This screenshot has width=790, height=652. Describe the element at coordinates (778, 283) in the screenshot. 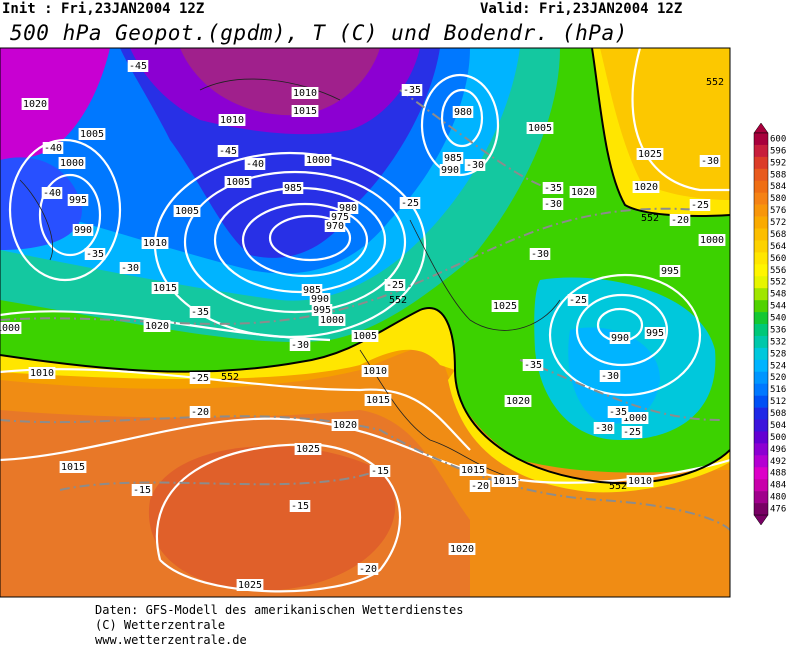

I see `colorbar-label: 552` at that location.